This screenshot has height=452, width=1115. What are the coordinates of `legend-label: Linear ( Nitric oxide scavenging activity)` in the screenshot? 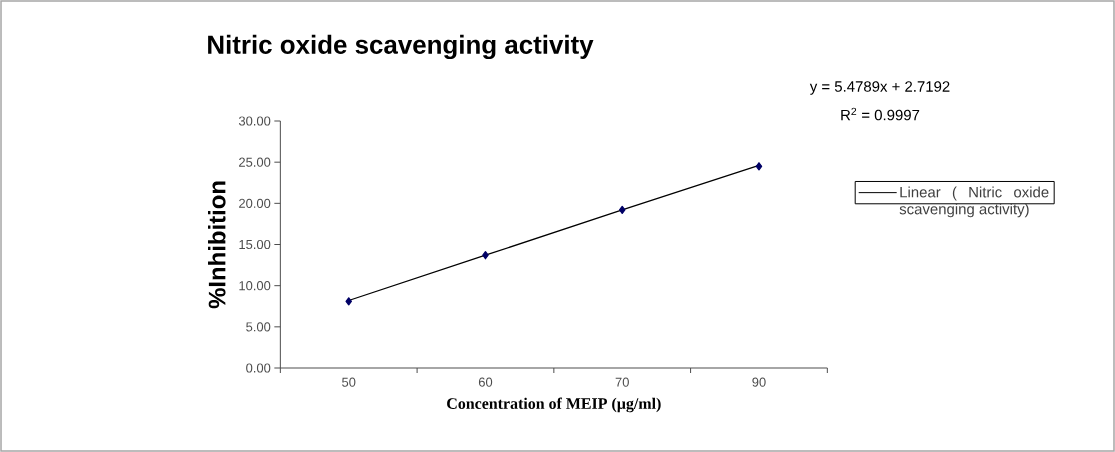 It's located at (974, 202).